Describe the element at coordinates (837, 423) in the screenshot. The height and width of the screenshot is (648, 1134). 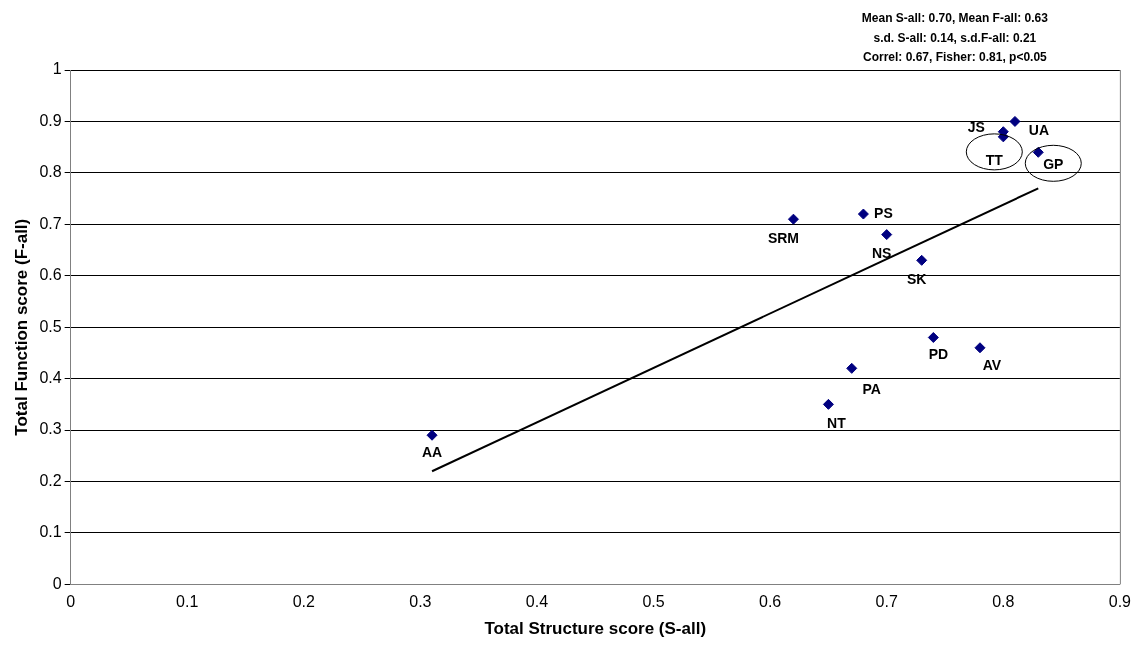
I see `annotation: NT` at that location.